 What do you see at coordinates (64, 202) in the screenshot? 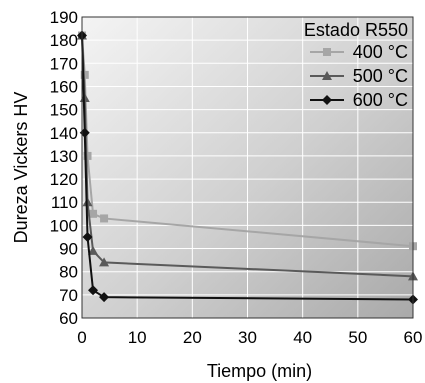
I see `y-tick-label: 110` at bounding box center [64, 202].